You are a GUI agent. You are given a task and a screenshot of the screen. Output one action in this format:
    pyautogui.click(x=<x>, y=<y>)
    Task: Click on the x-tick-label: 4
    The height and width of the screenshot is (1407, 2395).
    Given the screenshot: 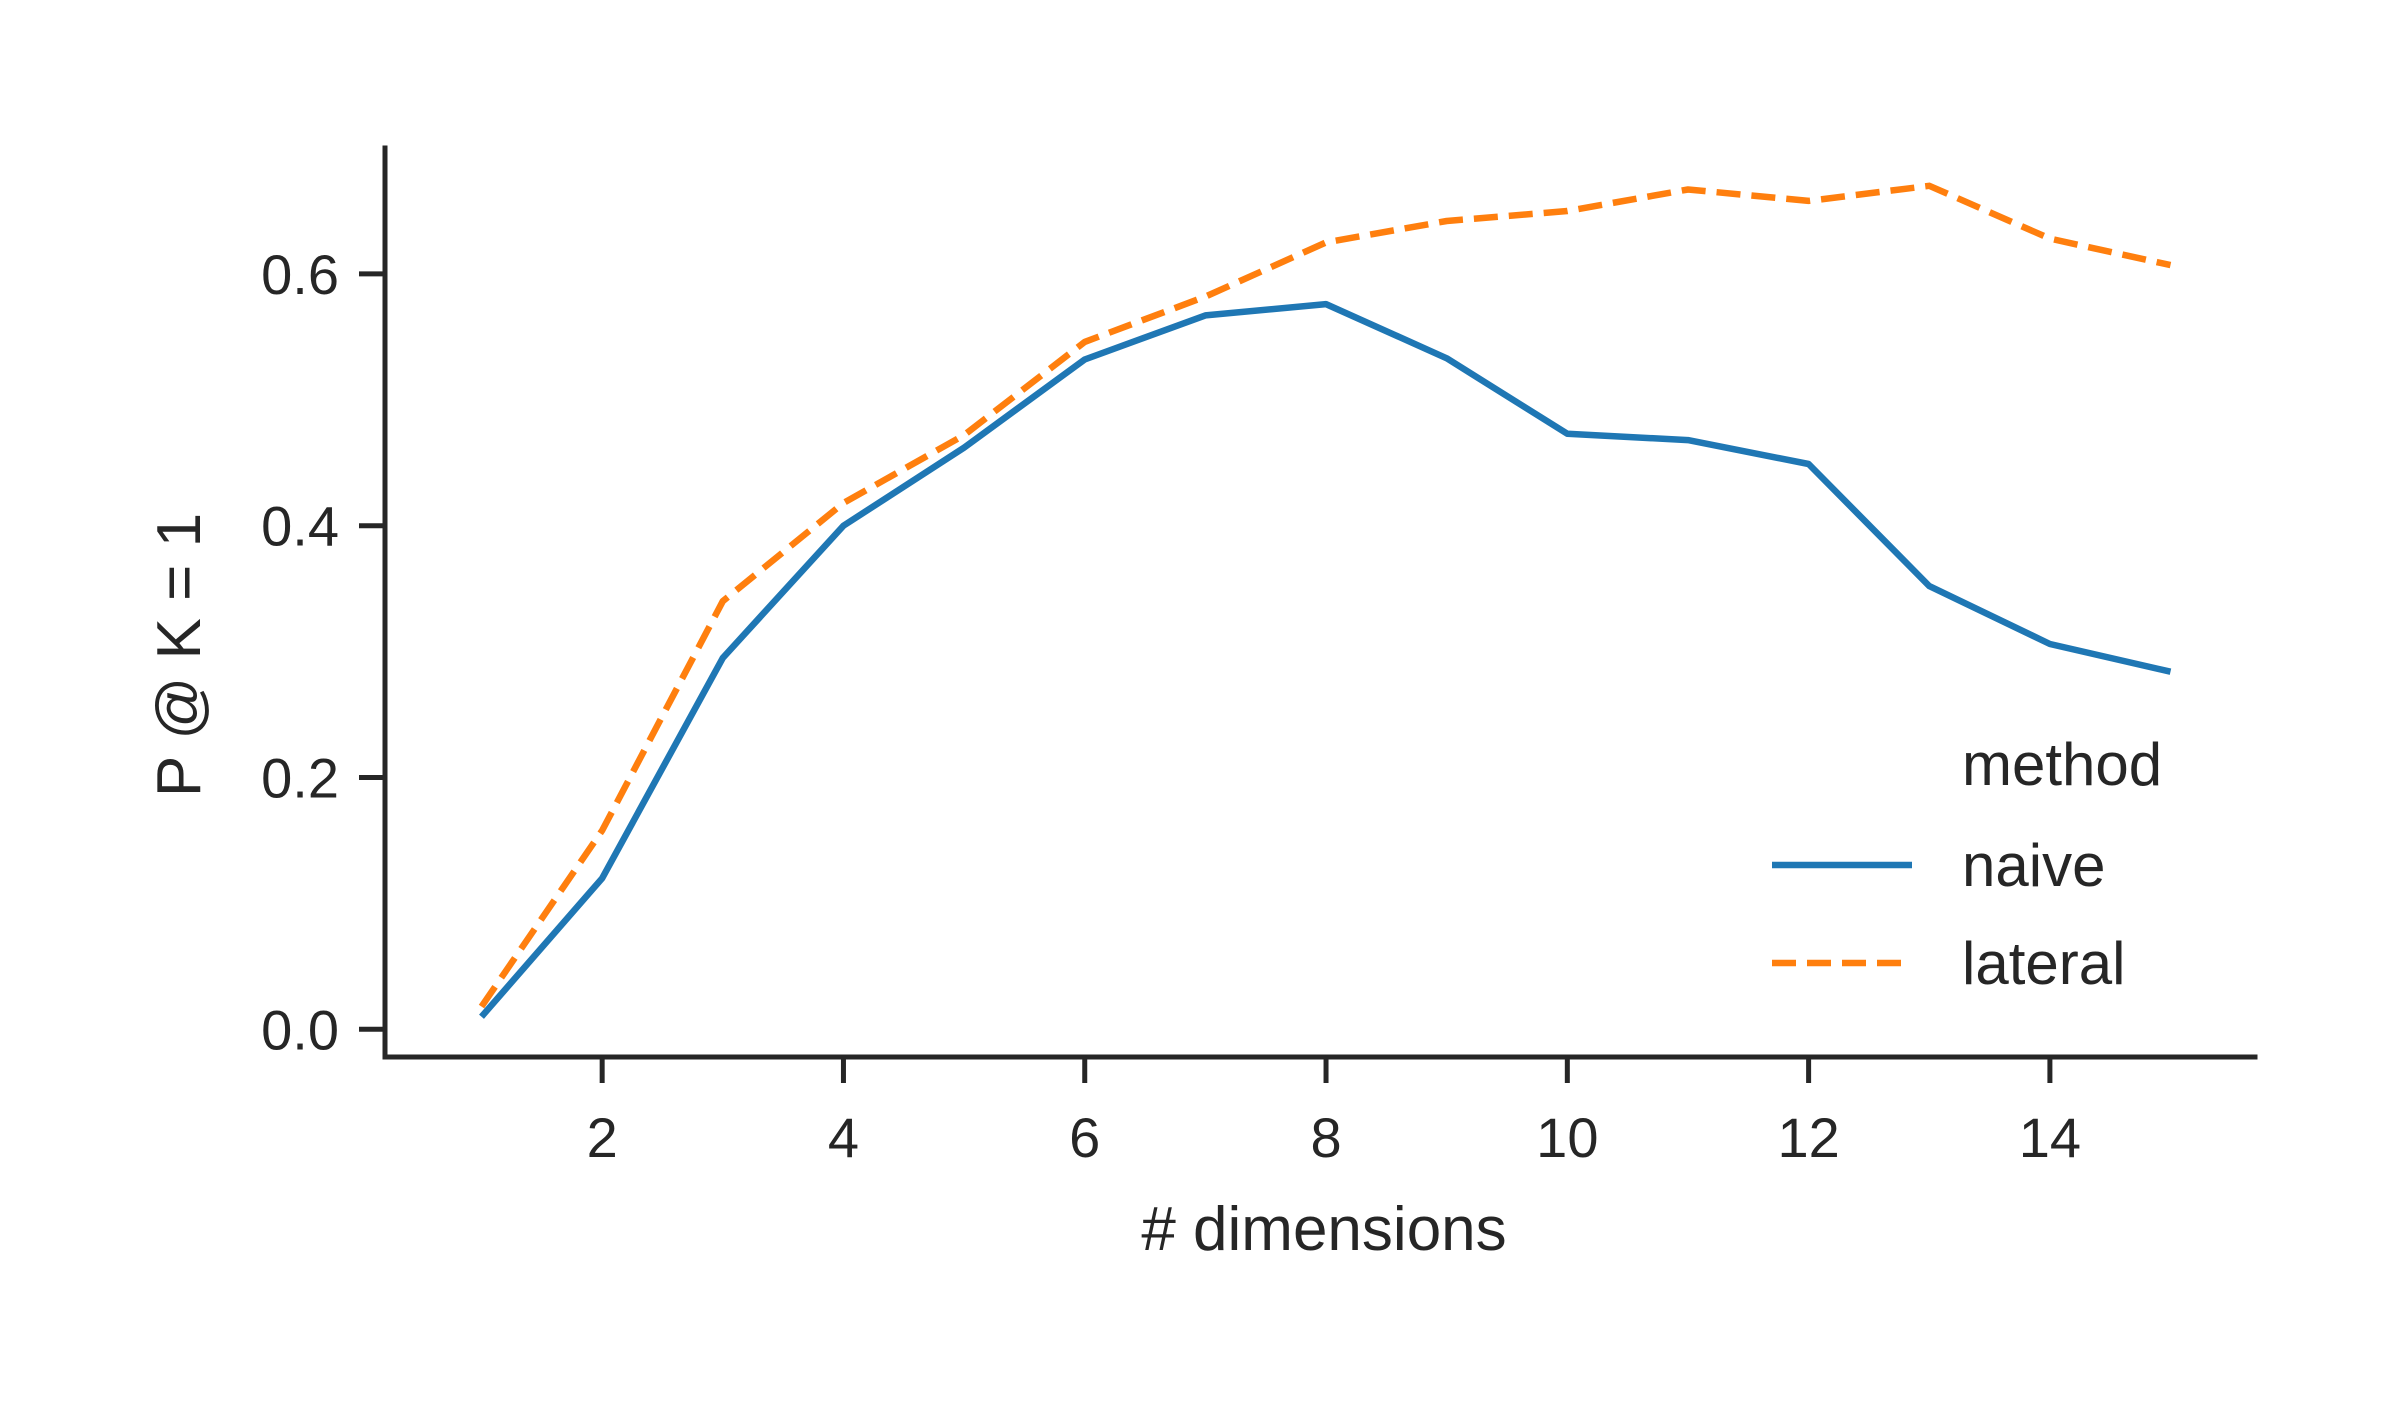 What is the action you would take?
    pyautogui.click(x=843, y=1137)
    